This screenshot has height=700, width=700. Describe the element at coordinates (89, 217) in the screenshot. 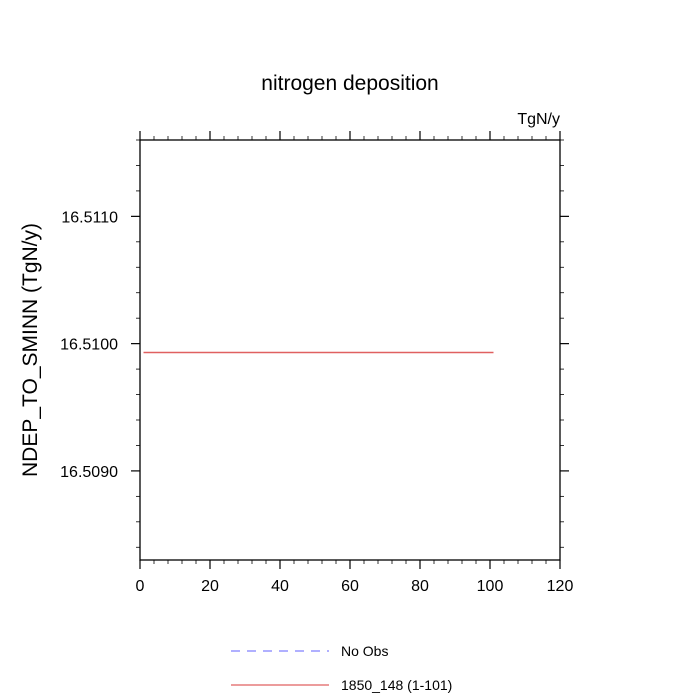

I see `y-tick-label: 16.5110` at that location.